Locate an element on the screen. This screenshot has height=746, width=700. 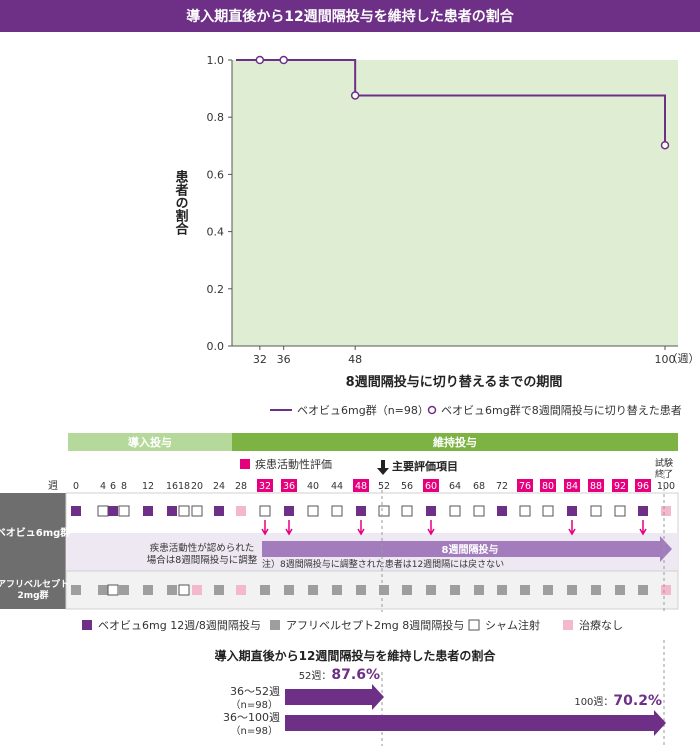
week-label: 68 is located at coordinates (479, 486).